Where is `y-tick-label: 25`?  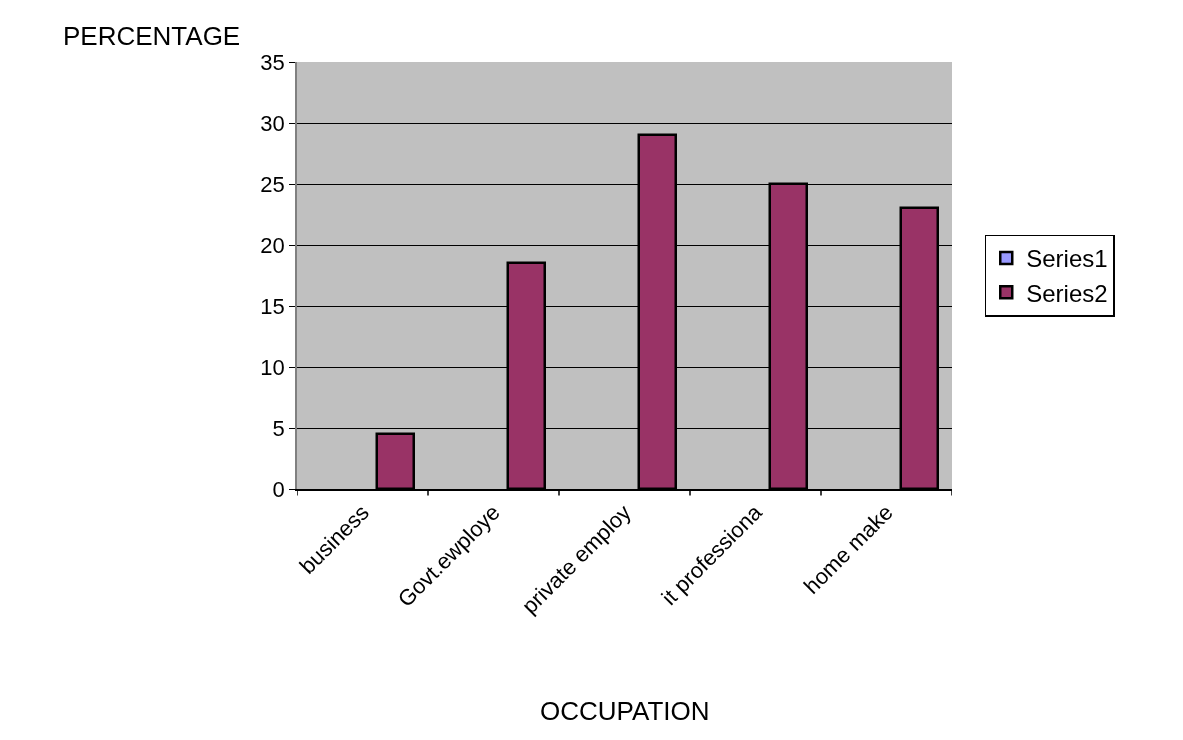
y-tick-label: 25 is located at coordinates (272, 184).